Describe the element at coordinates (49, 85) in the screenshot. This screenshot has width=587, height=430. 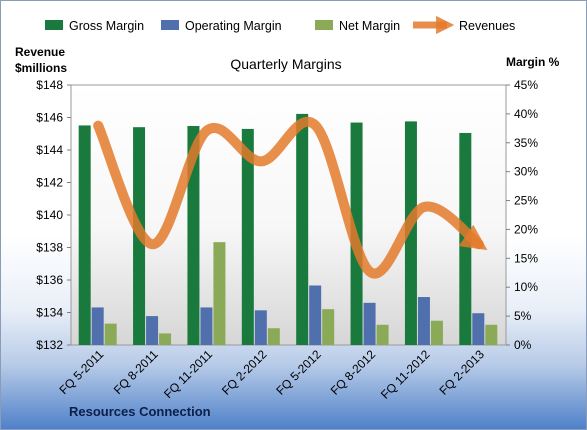
I see `left-tick-label: $148` at that location.